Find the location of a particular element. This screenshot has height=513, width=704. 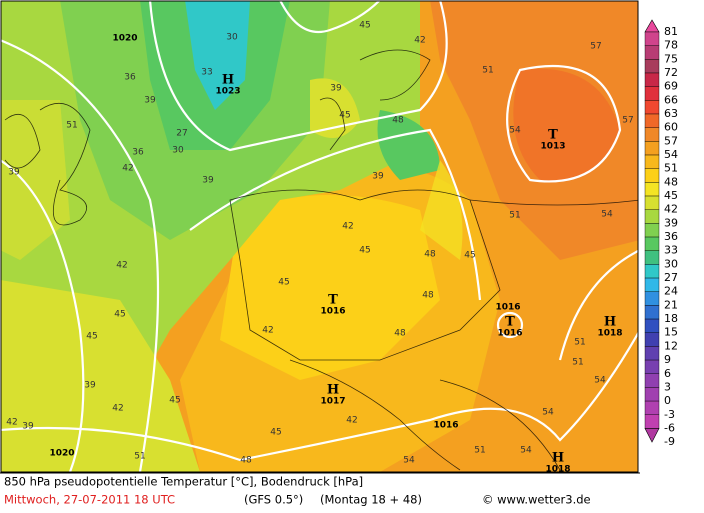

colorbar-label: 42 is located at coordinates (671, 209).